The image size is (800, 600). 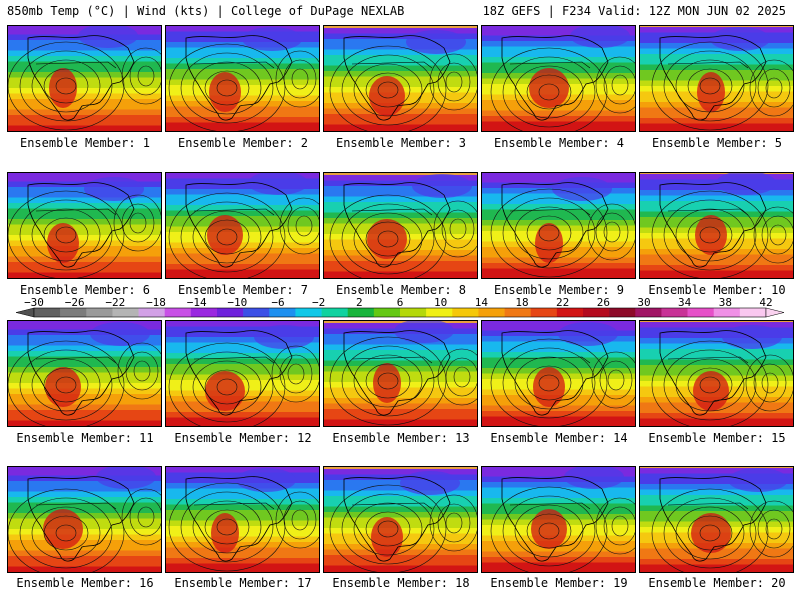 I want to click on ensemble-member-caption: Ensemble Member: 7, so click(x=243, y=290).